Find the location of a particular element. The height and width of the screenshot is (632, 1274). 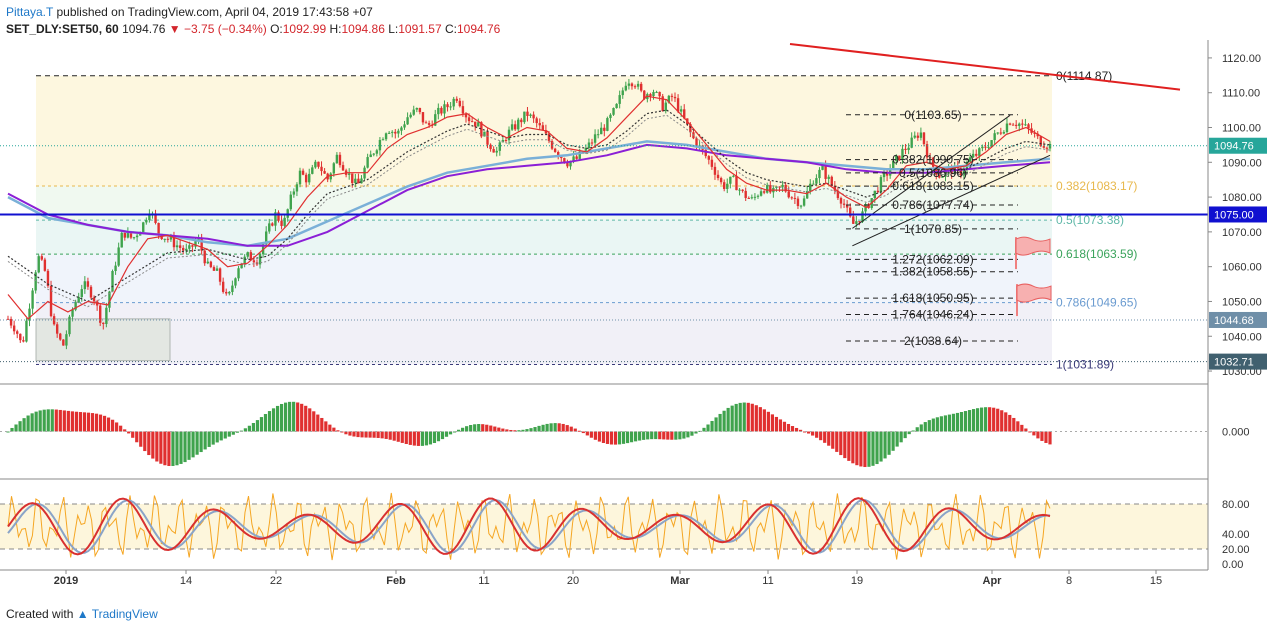

close-label: C: is located at coordinates (450, 29).